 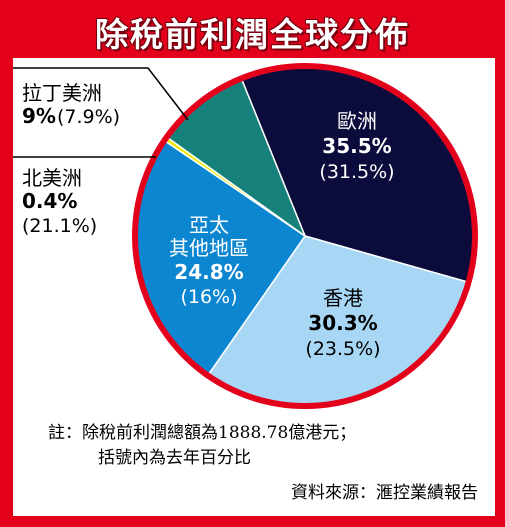 What do you see at coordinates (202, 433) in the screenshot?
I see `footnote-line1: 註：除稅前利潤總額為1888.78億港元；` at bounding box center [202, 433].